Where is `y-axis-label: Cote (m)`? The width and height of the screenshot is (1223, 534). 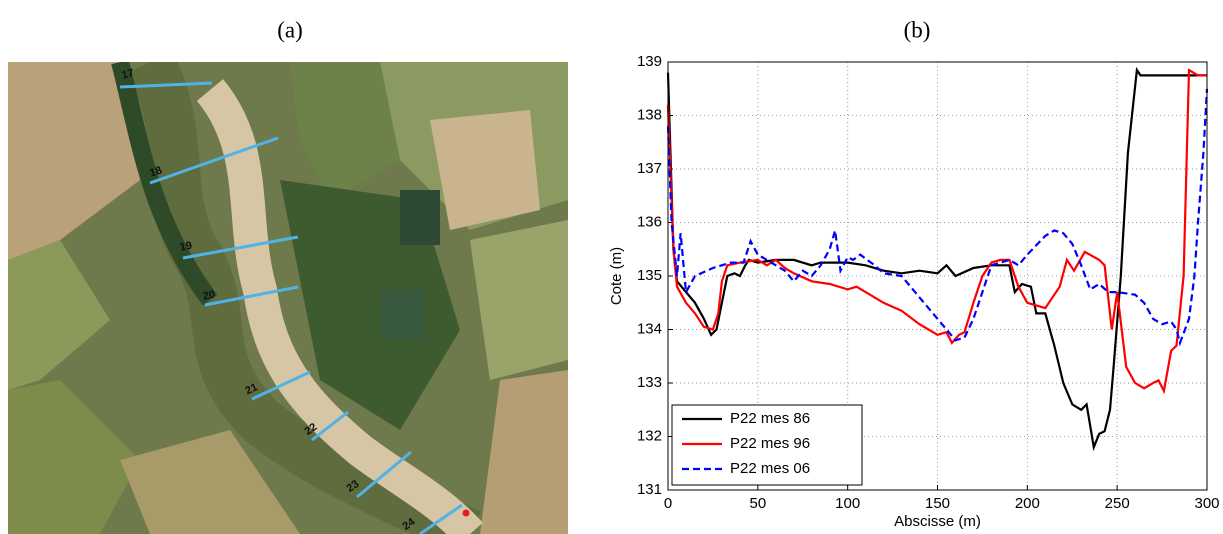 y-axis-label: Cote (m) is located at coordinates (616, 276).